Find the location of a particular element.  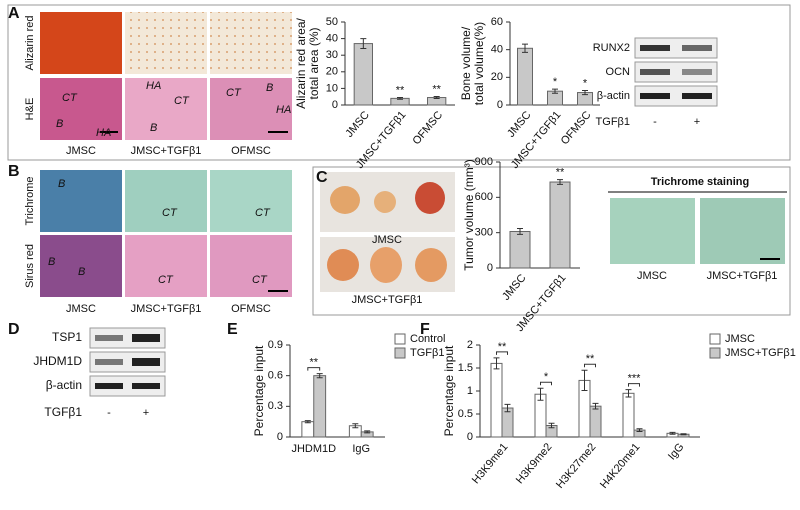

panel-label: C is located at coordinates (322, 177).